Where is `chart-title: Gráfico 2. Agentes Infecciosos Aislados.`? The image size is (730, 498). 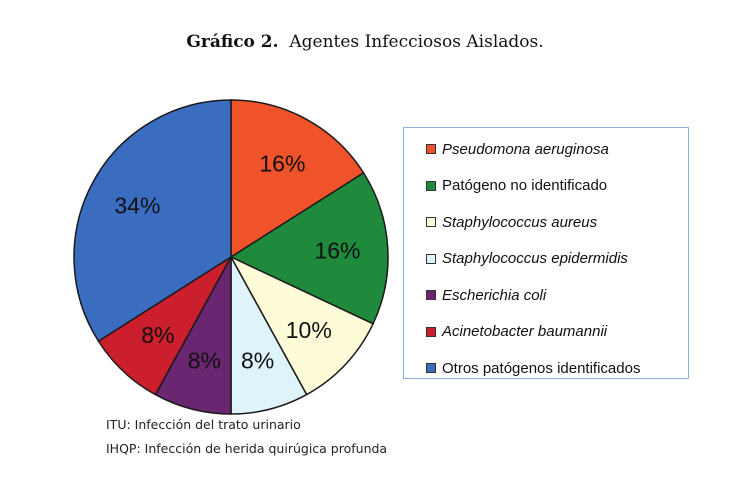
chart-title: Gráfico 2. Agentes Infecciosos Aislados. is located at coordinates (365, 42).